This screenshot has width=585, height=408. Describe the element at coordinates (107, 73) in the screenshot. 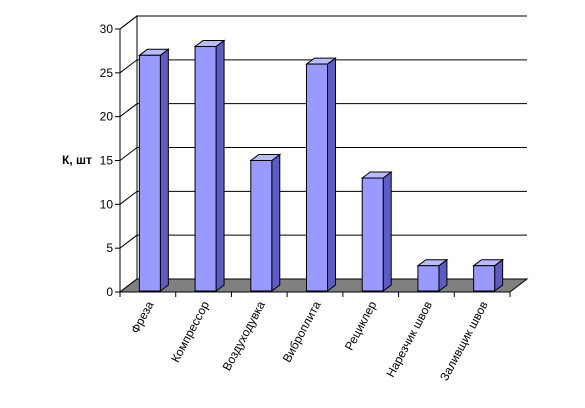

I see `y-tick-label: 25` at that location.